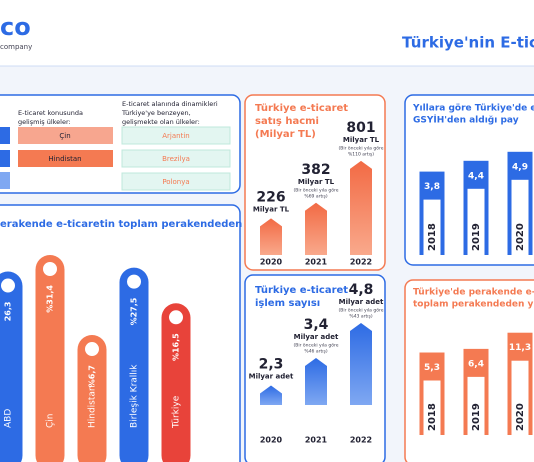 The width and height of the screenshot is (534, 462). I want to click on value-label: 226, so click(270, 197).